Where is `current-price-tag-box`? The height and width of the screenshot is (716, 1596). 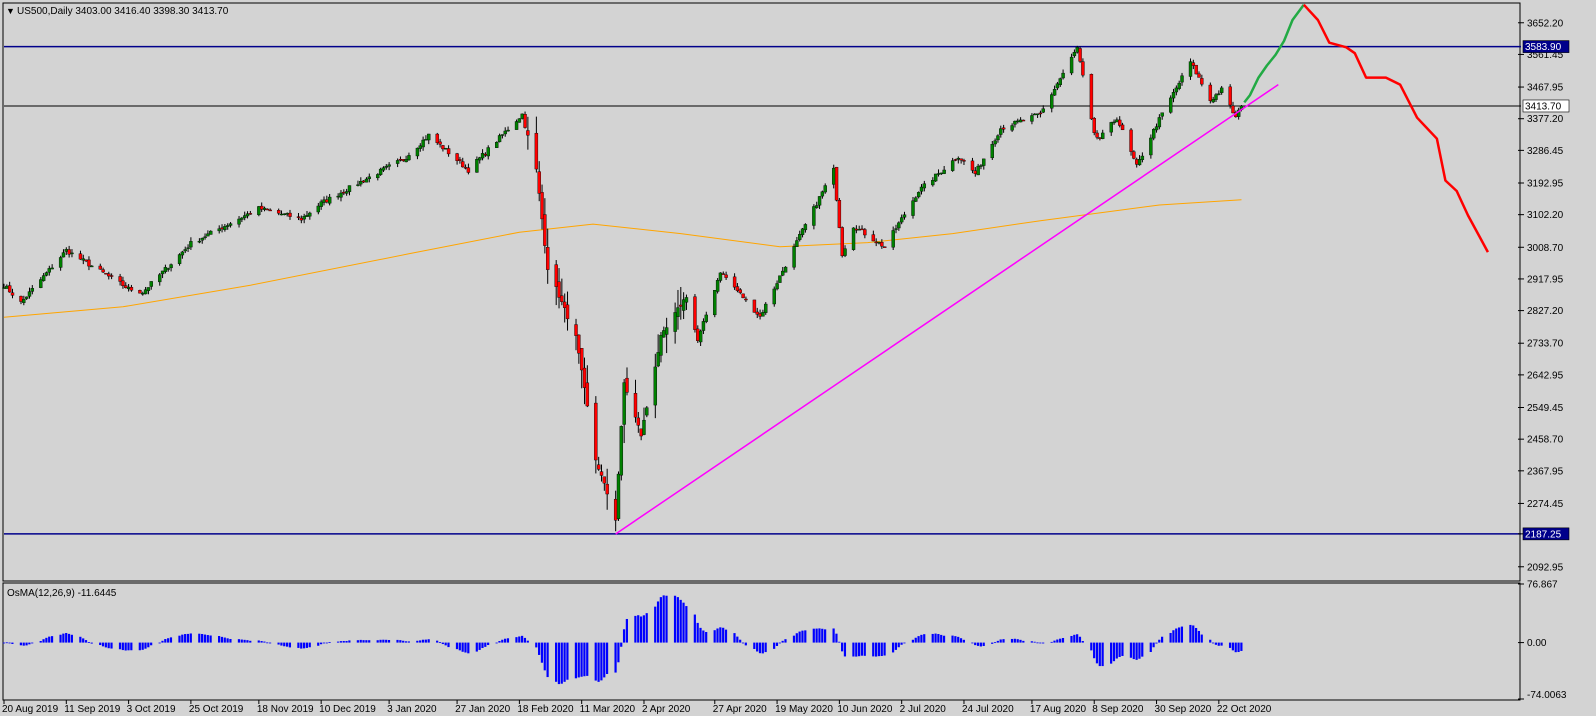 current-price-tag-box is located at coordinates (1546, 106).